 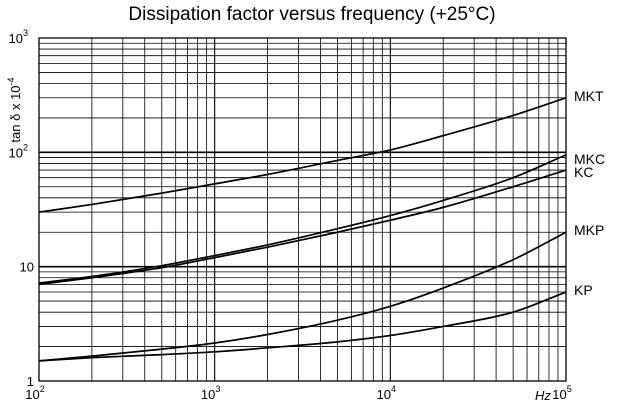 What do you see at coordinates (18, 151) in the screenshot?
I see `y-tick-label: 10²` at bounding box center [18, 151].